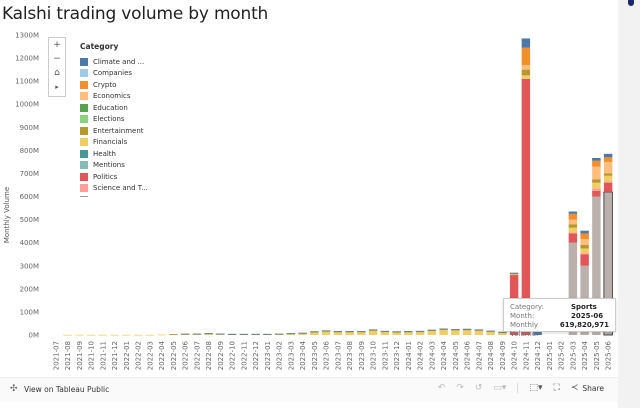 This screenshot has height=408, width=640. I want to click on legend-item: Elections, so click(114, 120).